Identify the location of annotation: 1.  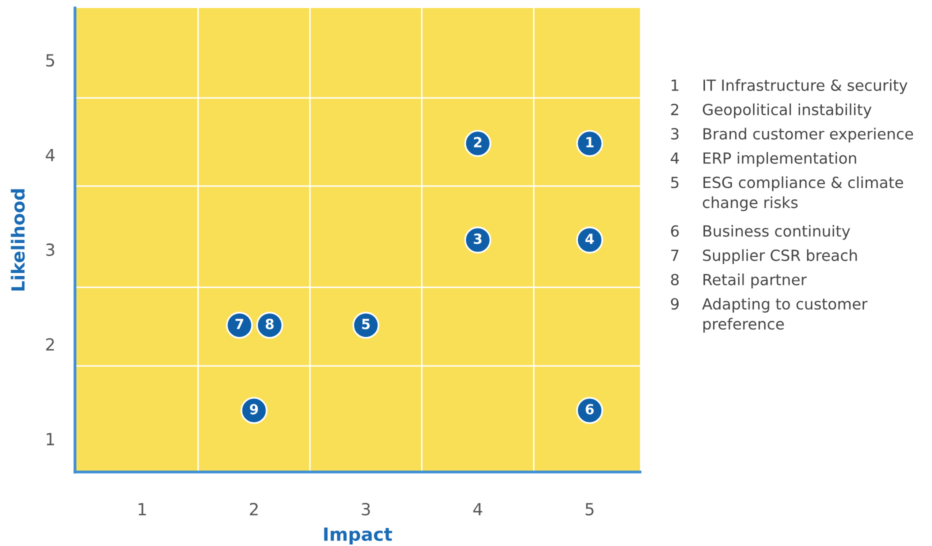
(590, 142).